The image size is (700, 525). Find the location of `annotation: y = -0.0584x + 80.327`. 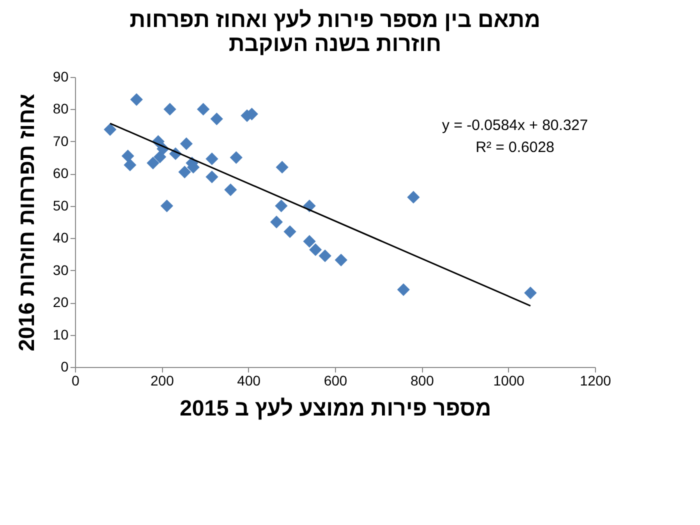

annotation: y = -0.0584x + 80.327 is located at coordinates (515, 125).